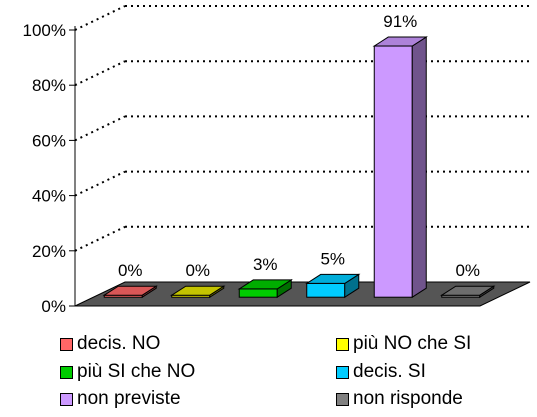  Describe the element at coordinates (408, 398) in the screenshot. I see `legend-label: non risponde` at that location.